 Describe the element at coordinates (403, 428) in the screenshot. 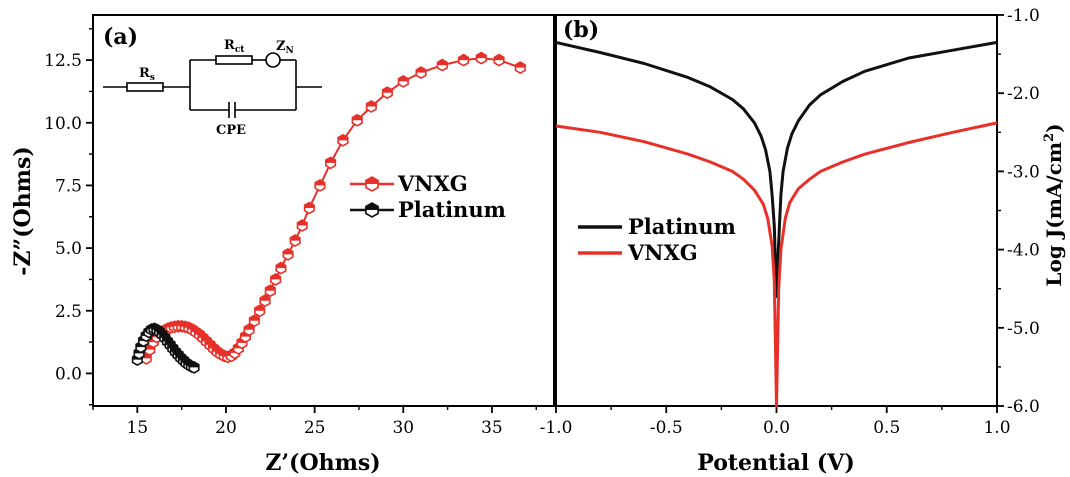

I see `x-tick-label: 30` at that location.